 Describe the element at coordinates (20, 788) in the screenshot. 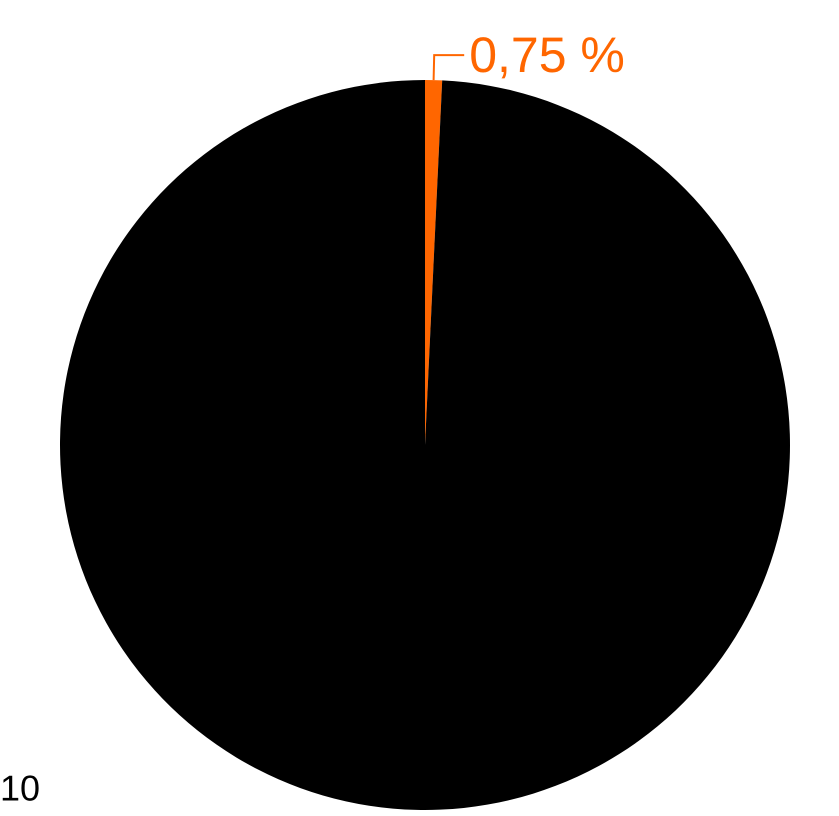

I see `text: 10` at that location.